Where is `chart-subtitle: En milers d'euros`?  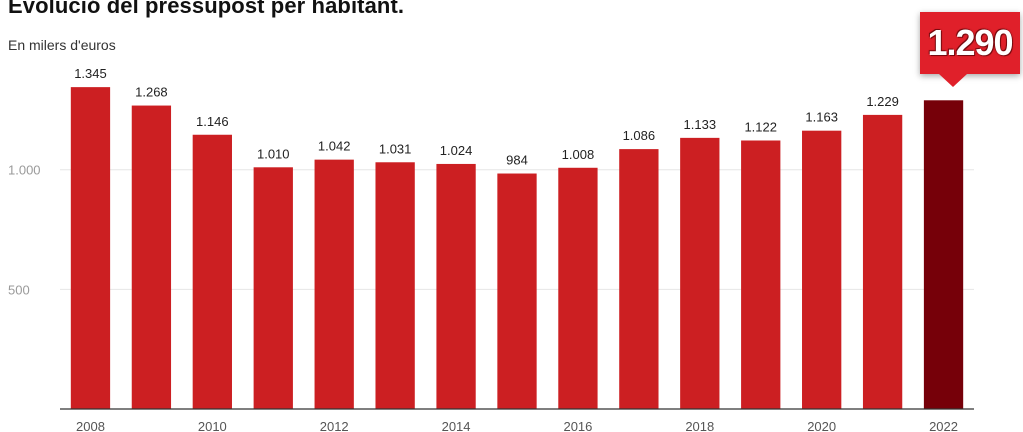
chart-subtitle: En milers d'euros is located at coordinates (62, 45).